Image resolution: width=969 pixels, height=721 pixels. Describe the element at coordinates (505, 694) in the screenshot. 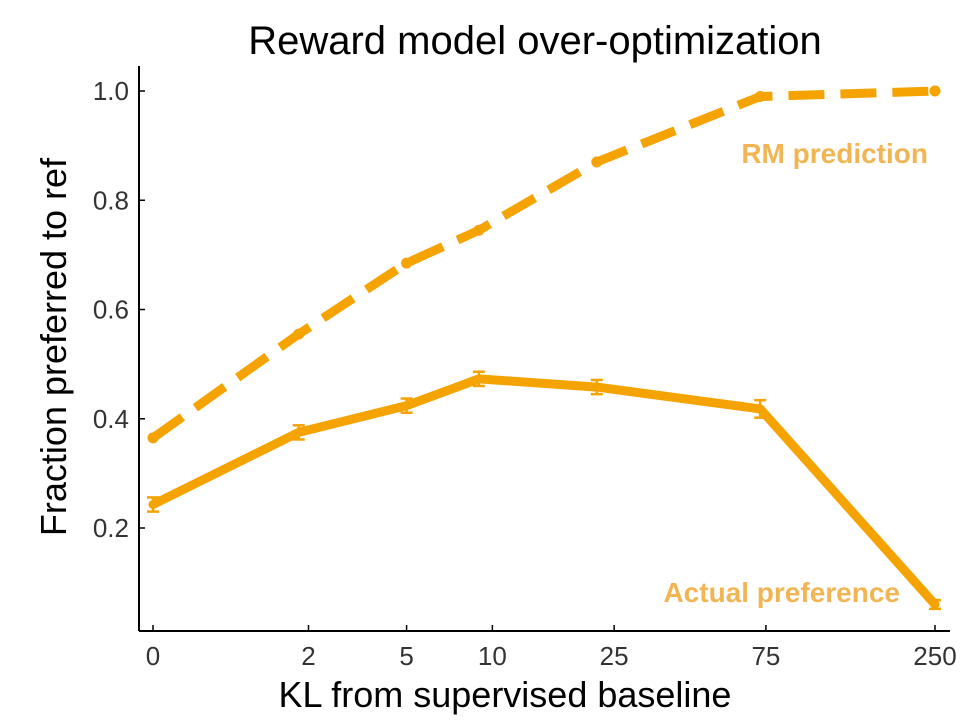

I see `x-axis-label: KL from supervised baseline` at that location.